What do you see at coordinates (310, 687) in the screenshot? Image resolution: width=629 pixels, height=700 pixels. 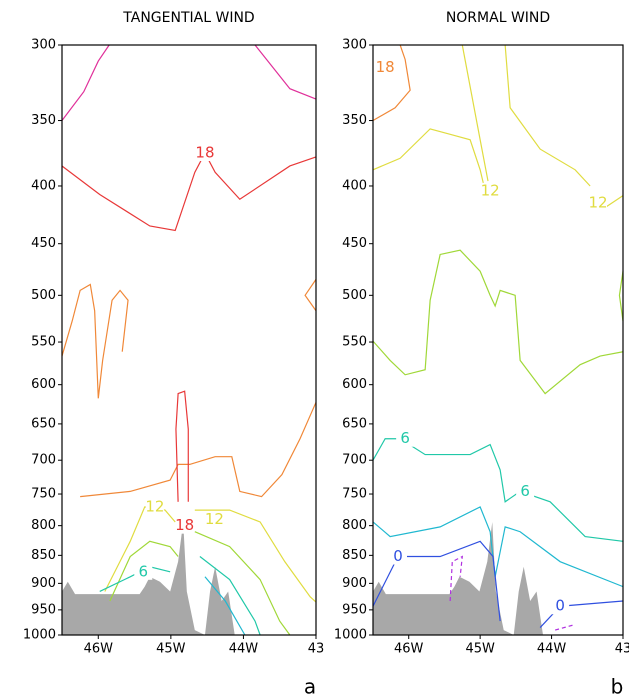 I see `panel-label: a` at bounding box center [310, 687].